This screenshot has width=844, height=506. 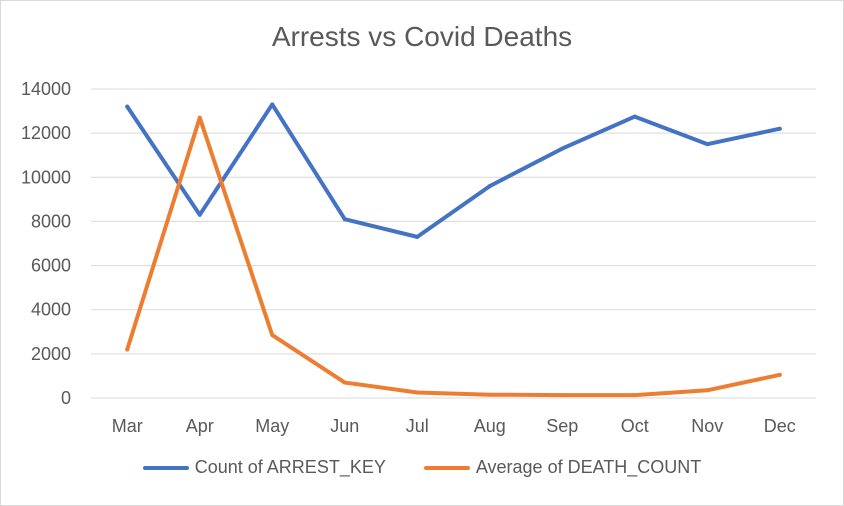 What do you see at coordinates (51, 221) in the screenshot?
I see `y-tick-label-4: 8000` at bounding box center [51, 221].